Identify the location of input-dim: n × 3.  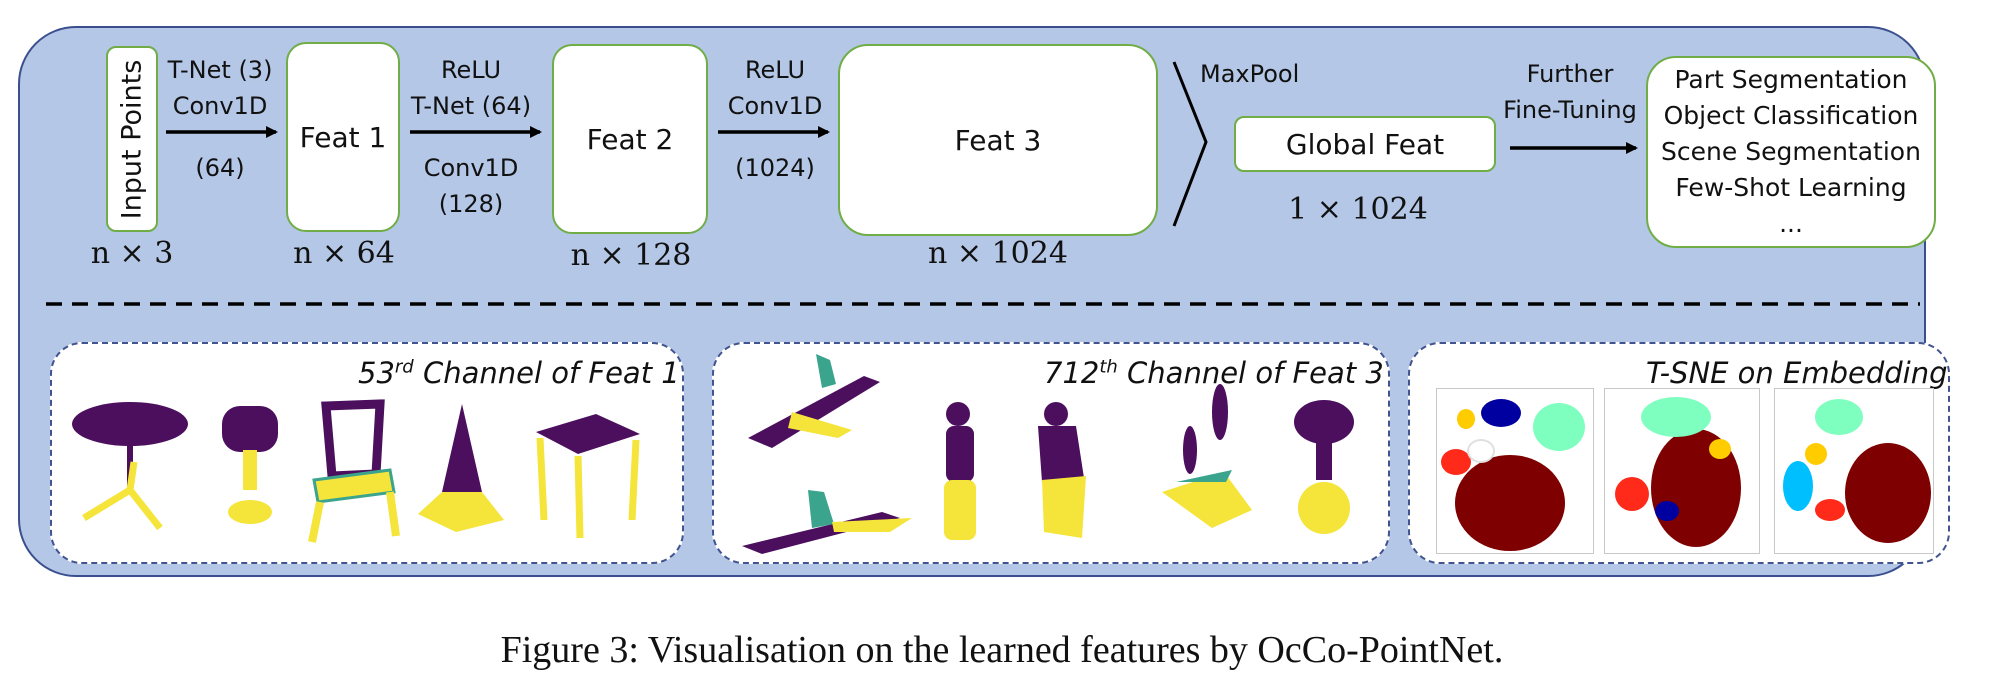
(132, 253).